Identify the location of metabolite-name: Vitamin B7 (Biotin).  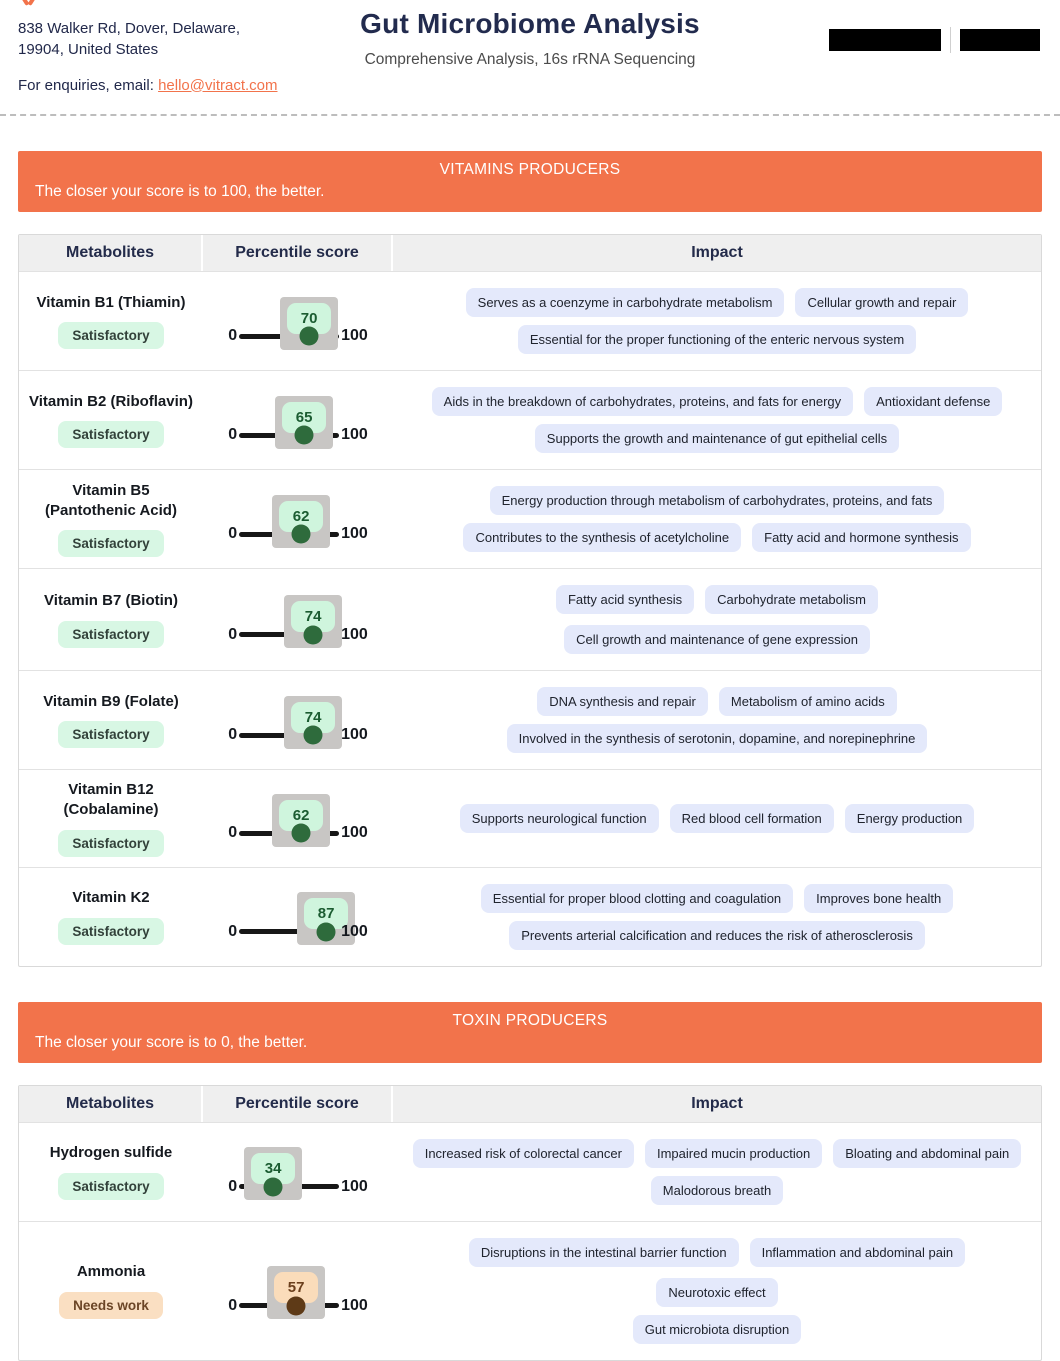
(111, 601).